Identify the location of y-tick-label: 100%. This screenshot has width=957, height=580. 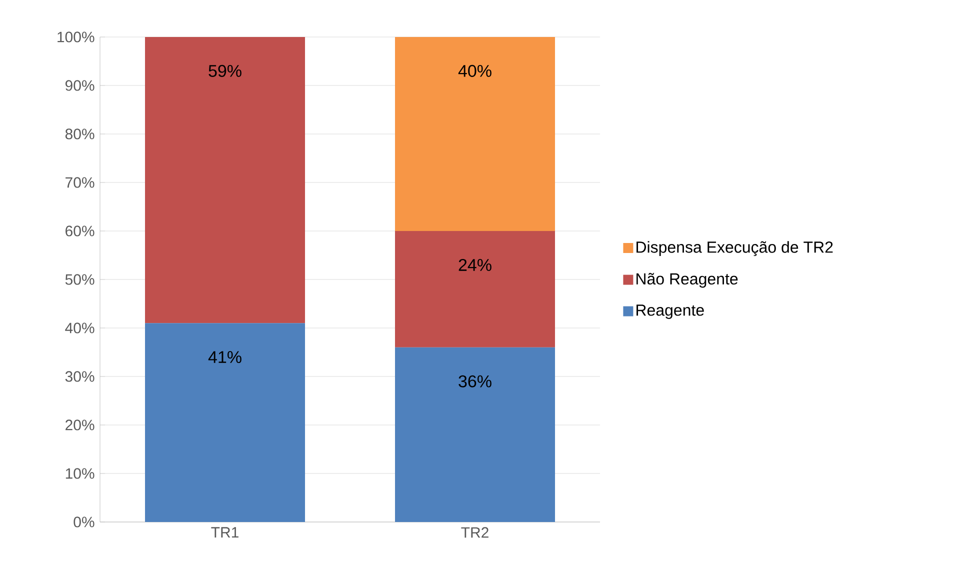
(76, 37).